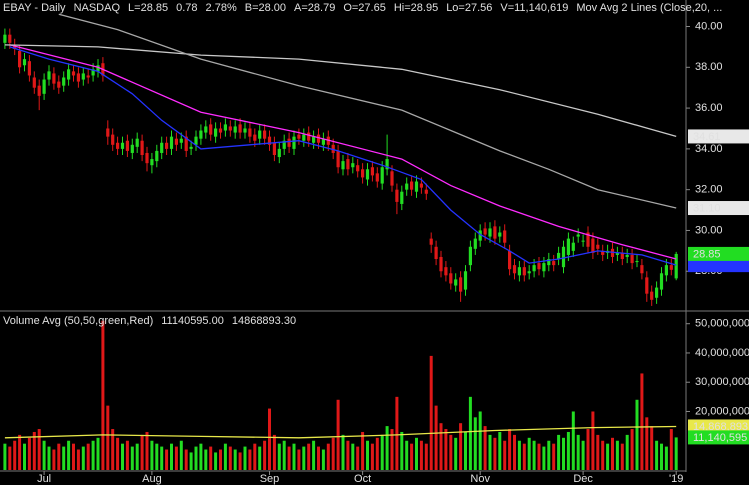 The image size is (749, 485). I want to click on y-tick-label: 36.00, so click(709, 108).